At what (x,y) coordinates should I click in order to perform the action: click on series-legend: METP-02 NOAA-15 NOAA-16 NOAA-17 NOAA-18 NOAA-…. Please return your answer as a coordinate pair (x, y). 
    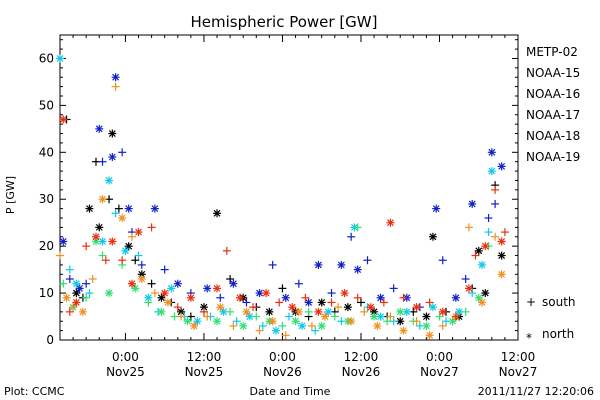
    Looking at the image, I should click on (553, 104).